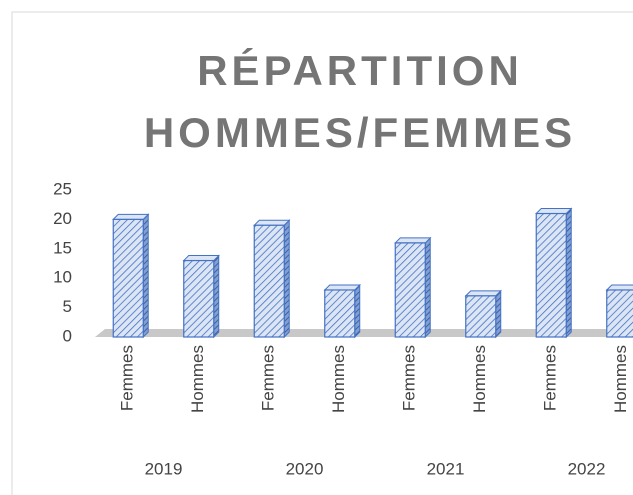 The image size is (633, 495). Describe the element at coordinates (67, 335) in the screenshot. I see `y-tick-label: 0` at that location.